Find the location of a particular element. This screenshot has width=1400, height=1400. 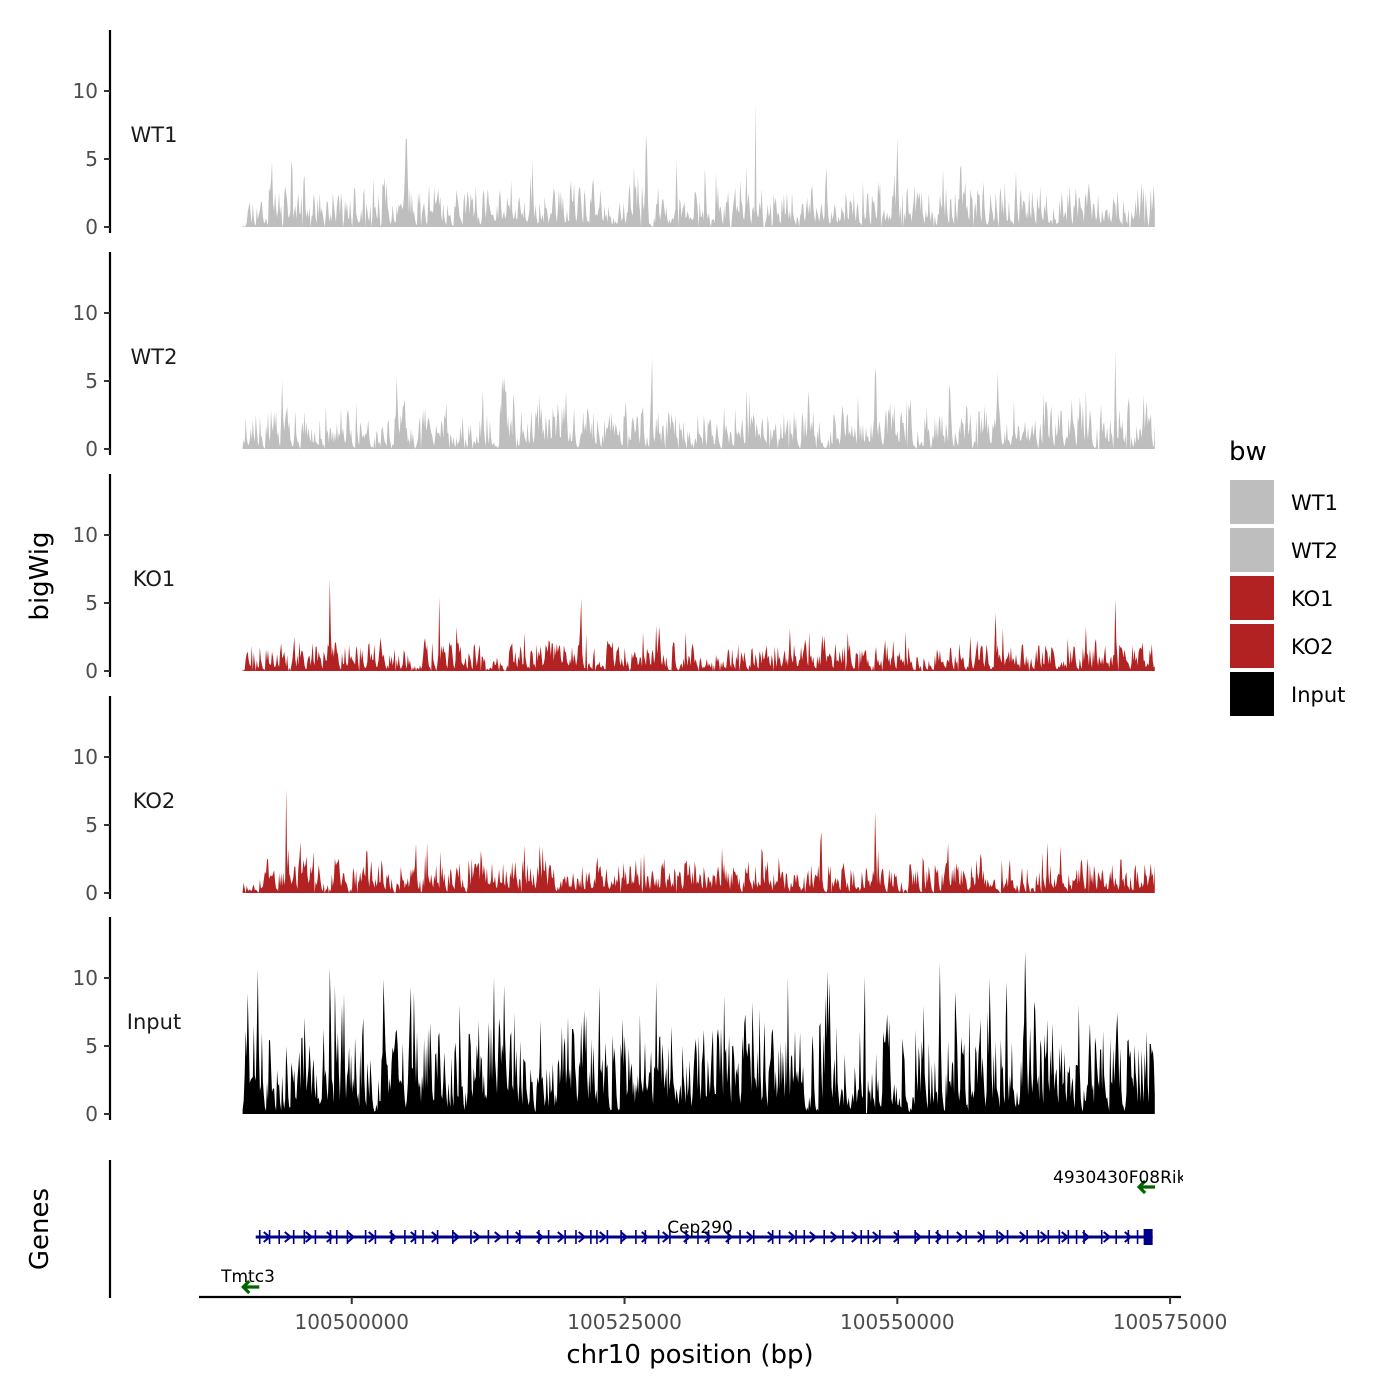

track-label: WT2 is located at coordinates (154, 357).